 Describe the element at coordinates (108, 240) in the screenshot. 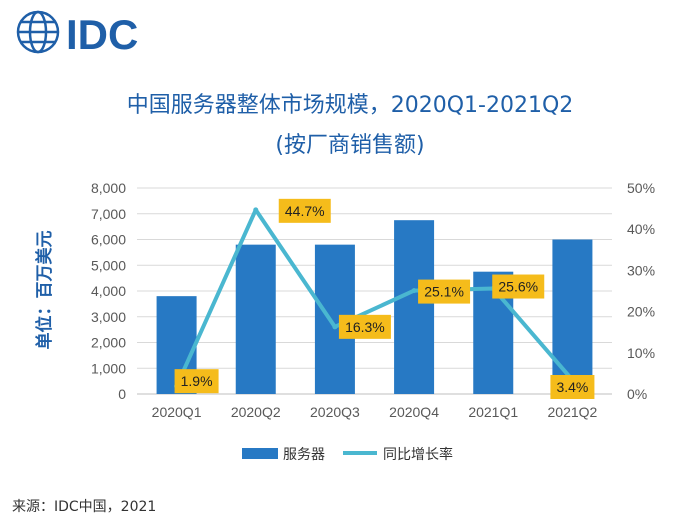

I see `y-tick-label: 6,000` at that location.